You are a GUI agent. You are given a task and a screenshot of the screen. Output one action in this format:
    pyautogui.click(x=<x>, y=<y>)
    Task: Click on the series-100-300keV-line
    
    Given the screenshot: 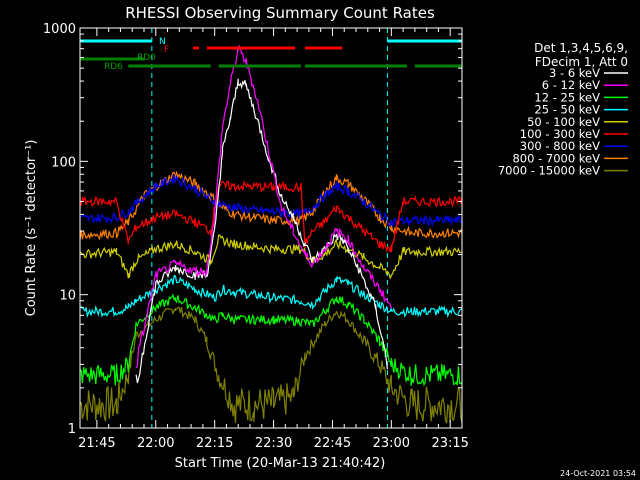 What is the action you would take?
    pyautogui.click(x=271, y=216)
    